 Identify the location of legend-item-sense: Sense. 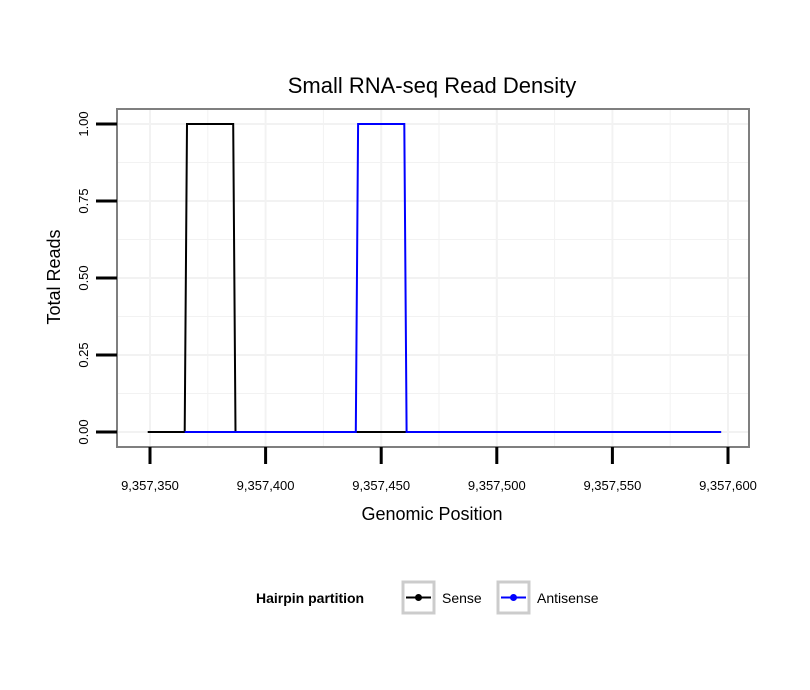
(441, 597).